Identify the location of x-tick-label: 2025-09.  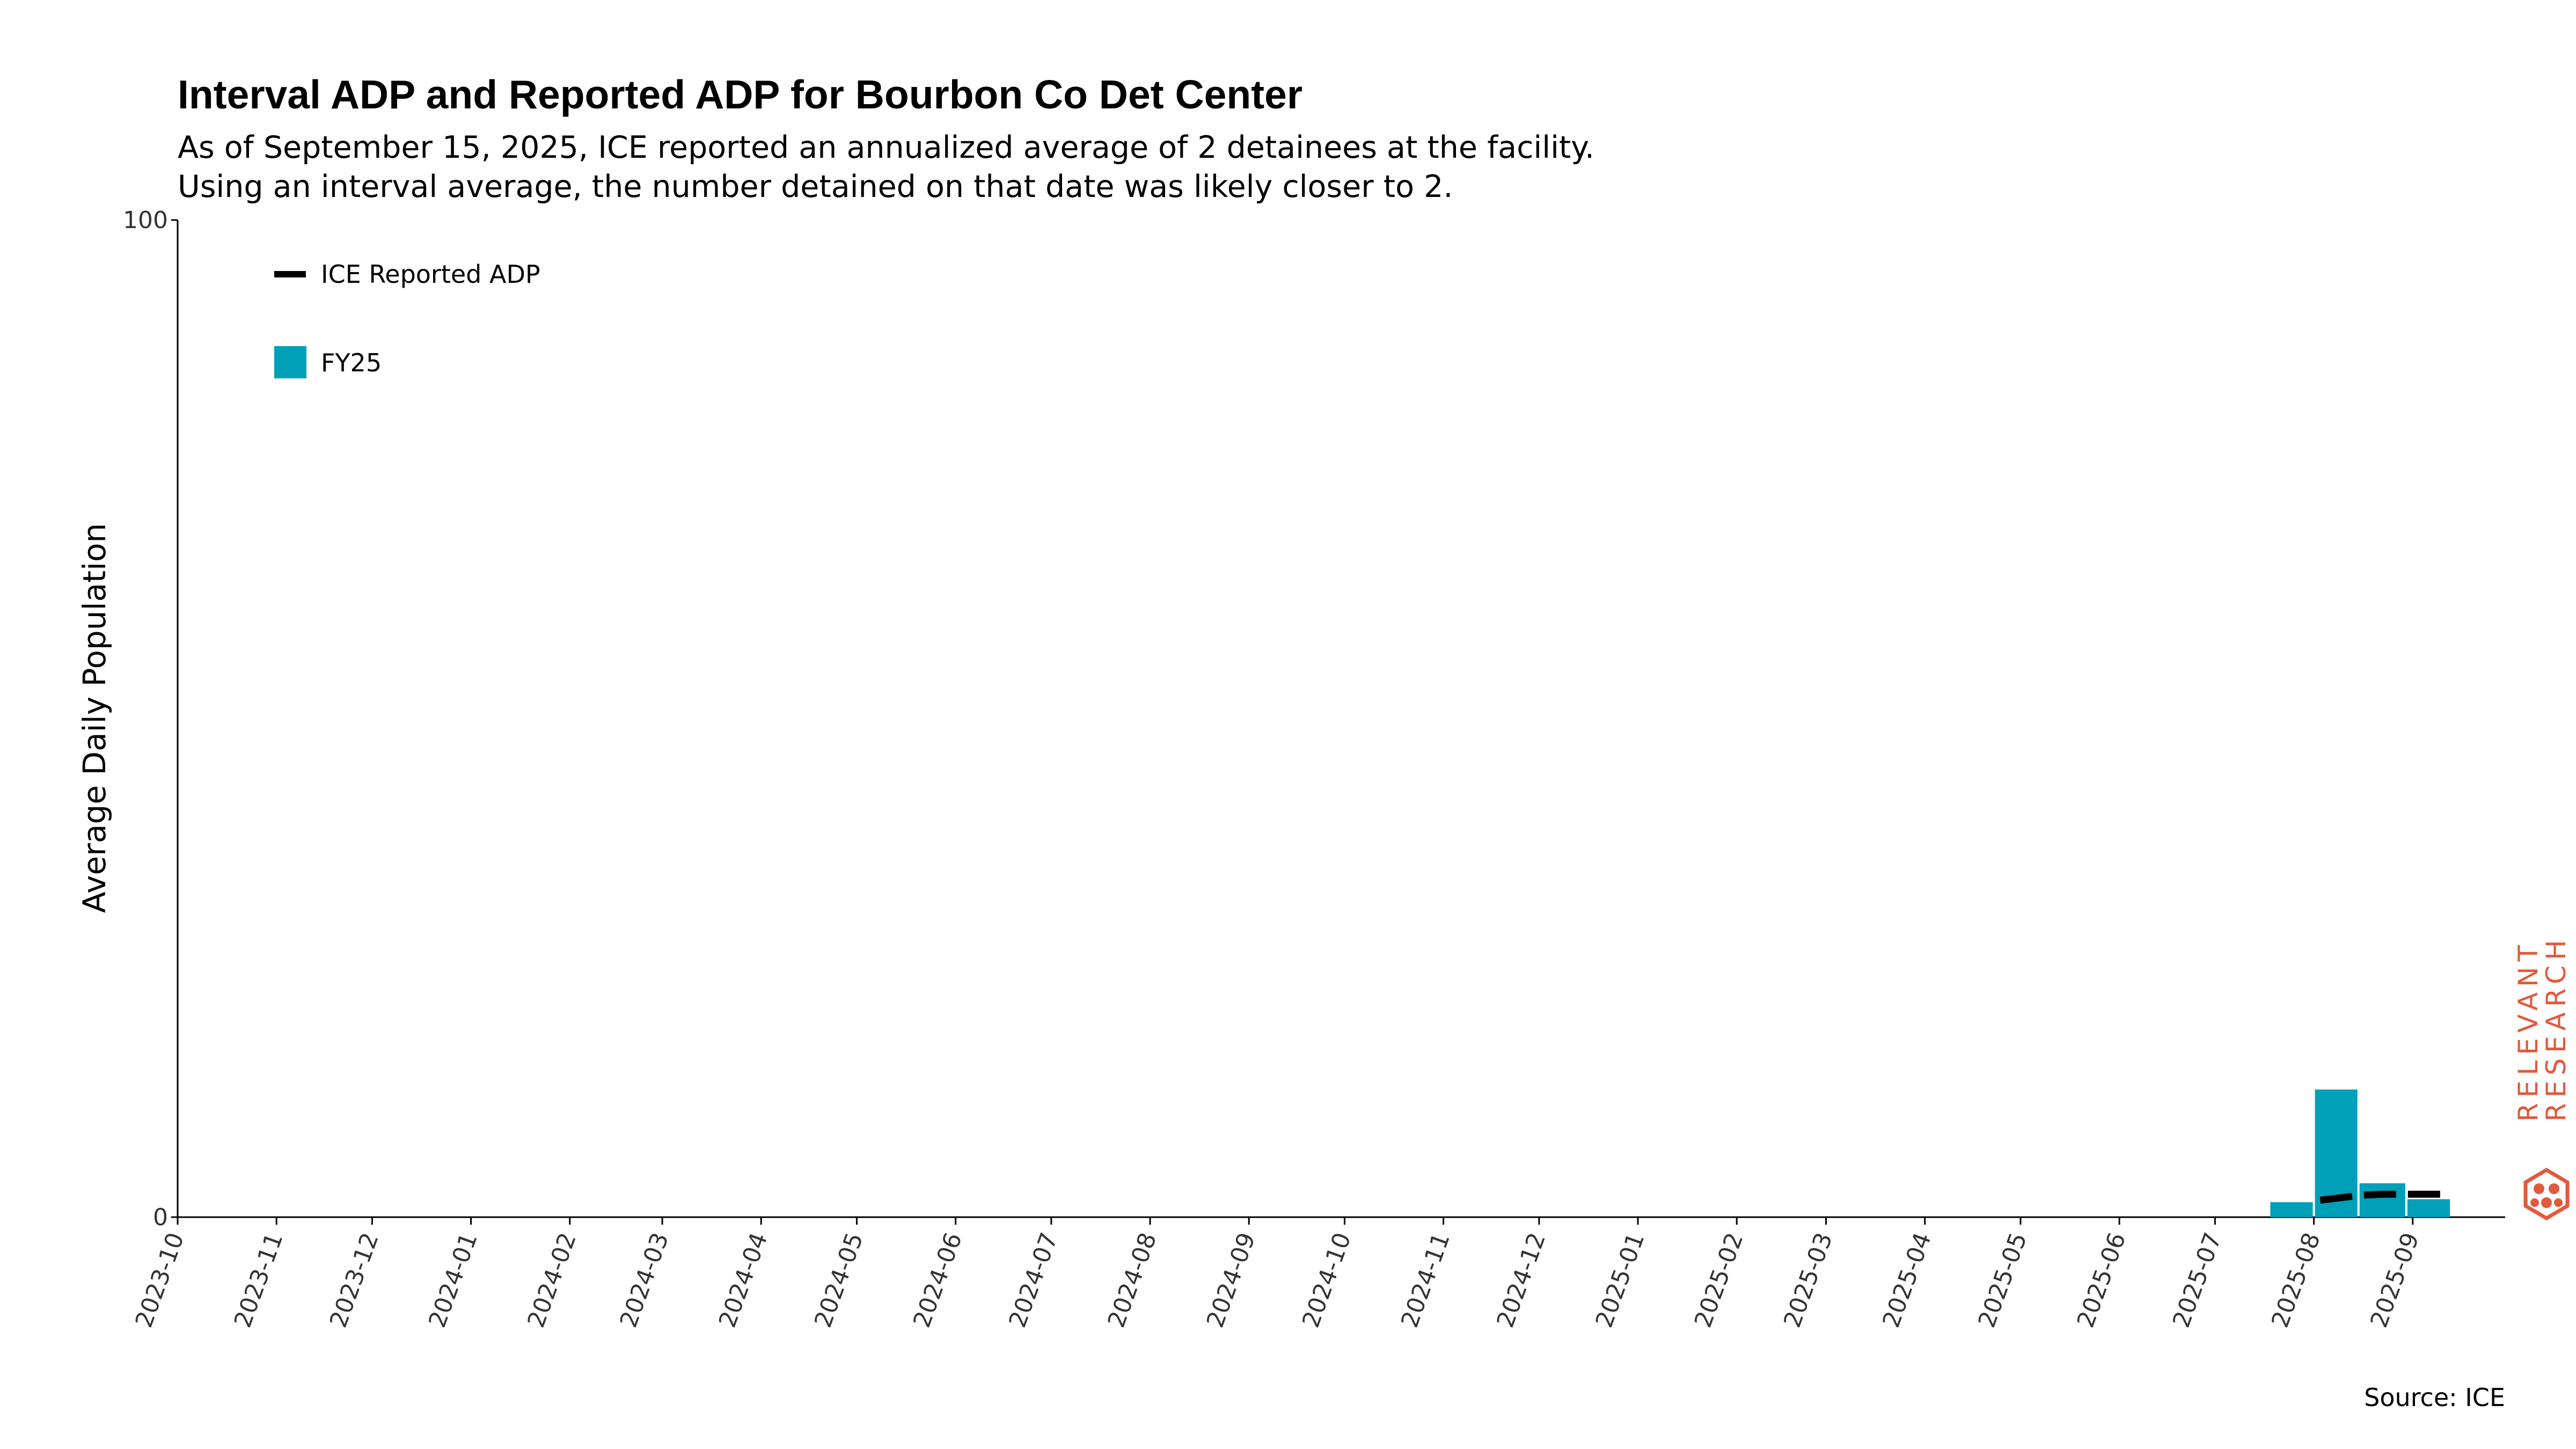
(2395, 1280).